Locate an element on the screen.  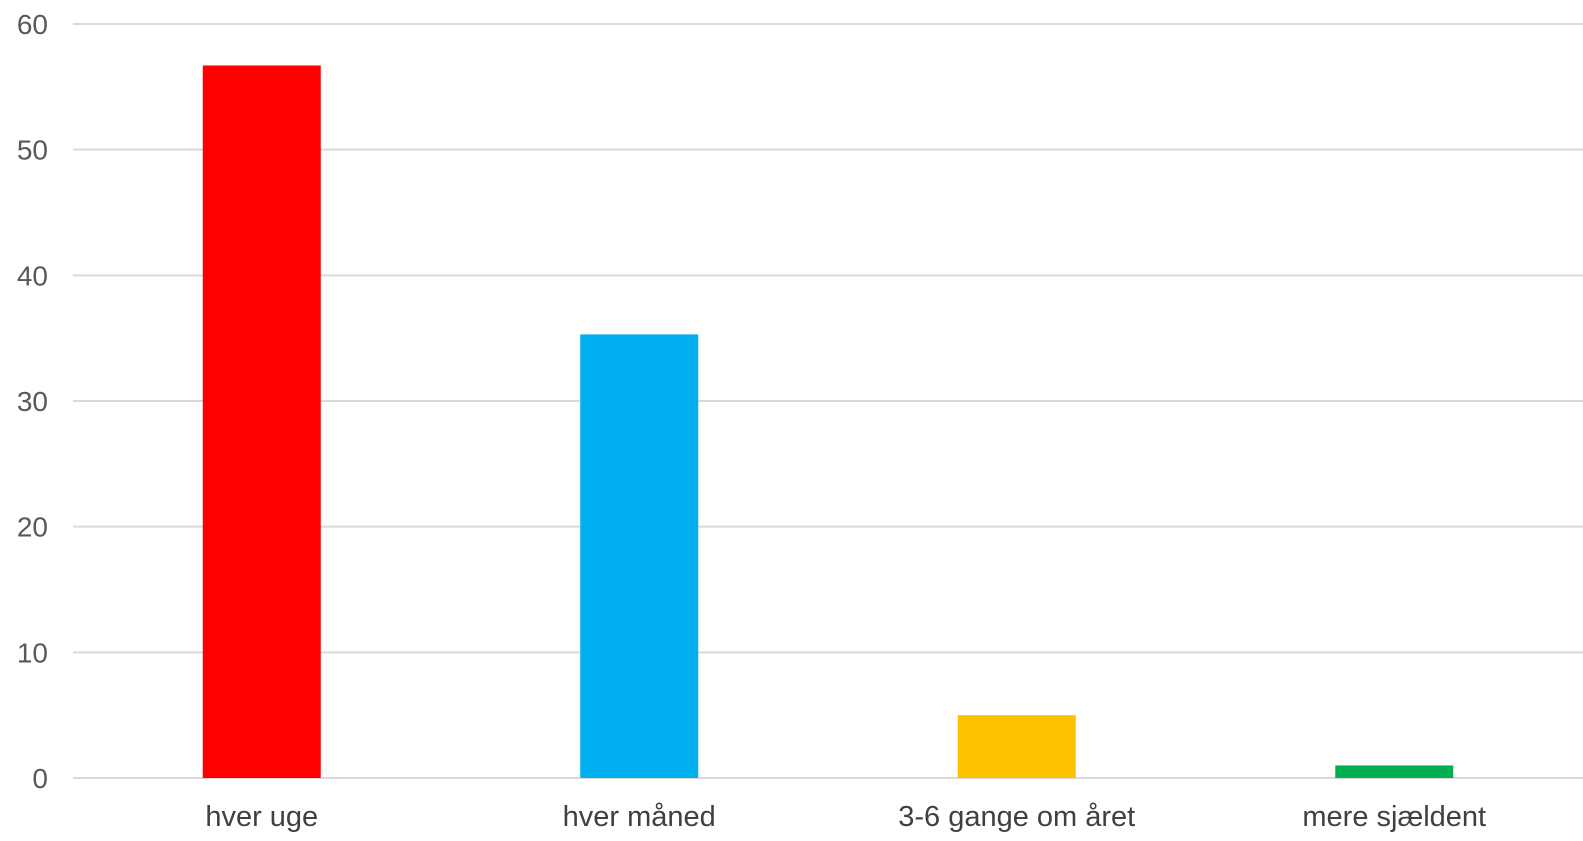
y-tick-label: 30 is located at coordinates (32, 401).